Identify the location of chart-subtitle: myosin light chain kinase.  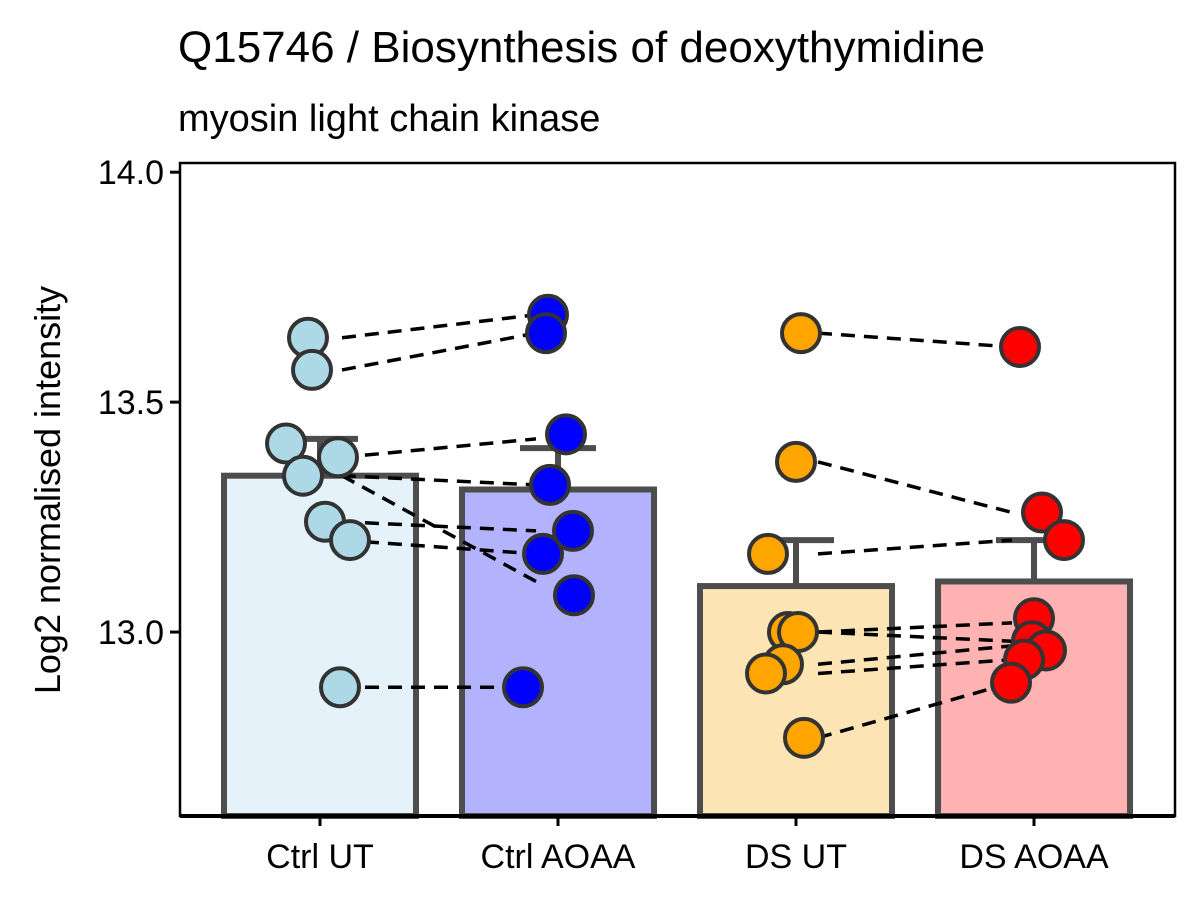
(389, 119).